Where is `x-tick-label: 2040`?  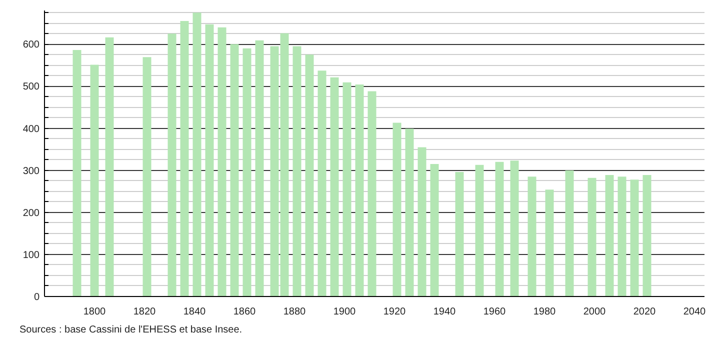
x-tick-label: 2040 is located at coordinates (694, 312).